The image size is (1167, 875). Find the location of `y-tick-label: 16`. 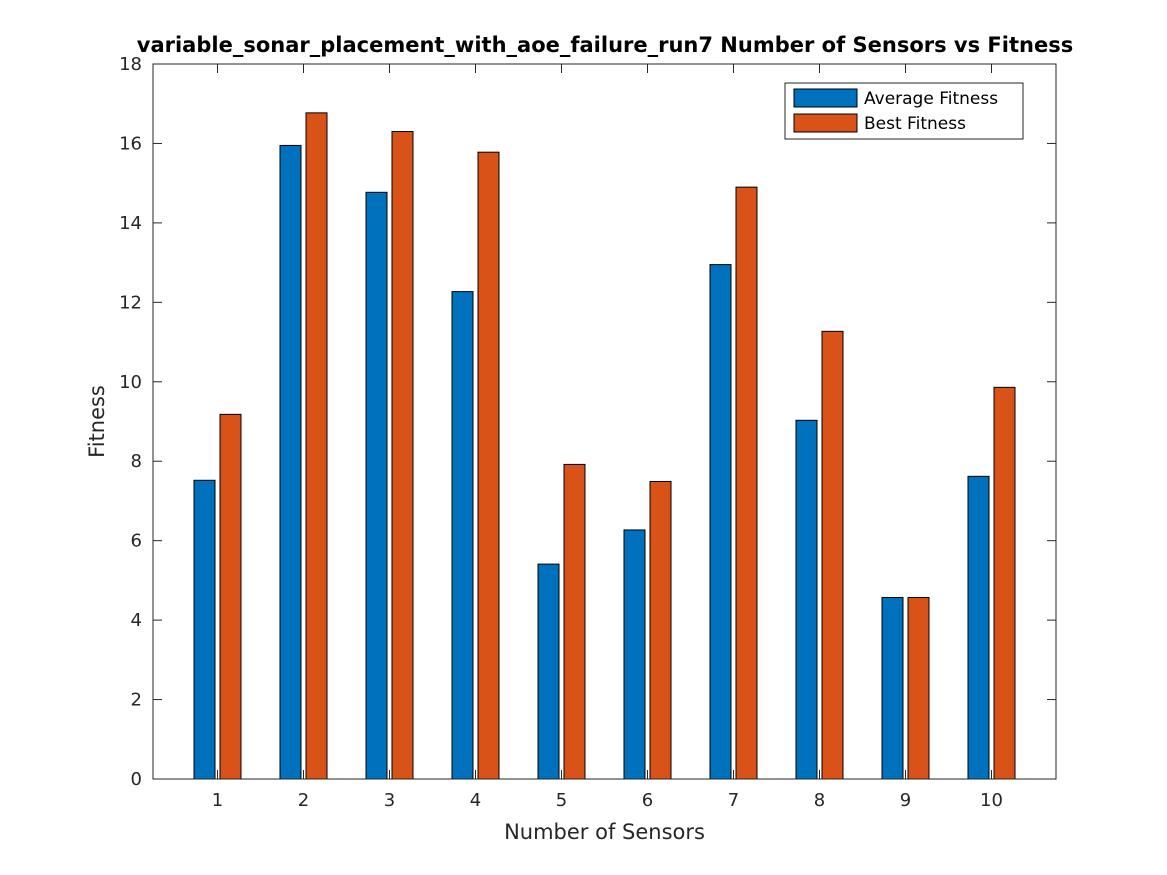

y-tick-label: 16 is located at coordinates (130, 143).